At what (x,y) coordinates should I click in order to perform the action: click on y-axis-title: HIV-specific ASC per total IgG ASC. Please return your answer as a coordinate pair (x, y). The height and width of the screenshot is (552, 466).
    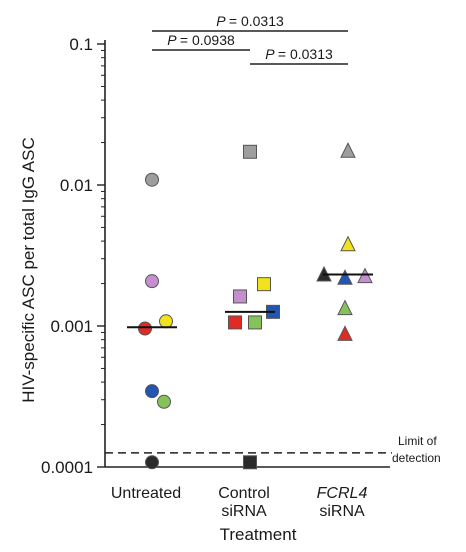
    Looking at the image, I should click on (28, 270).